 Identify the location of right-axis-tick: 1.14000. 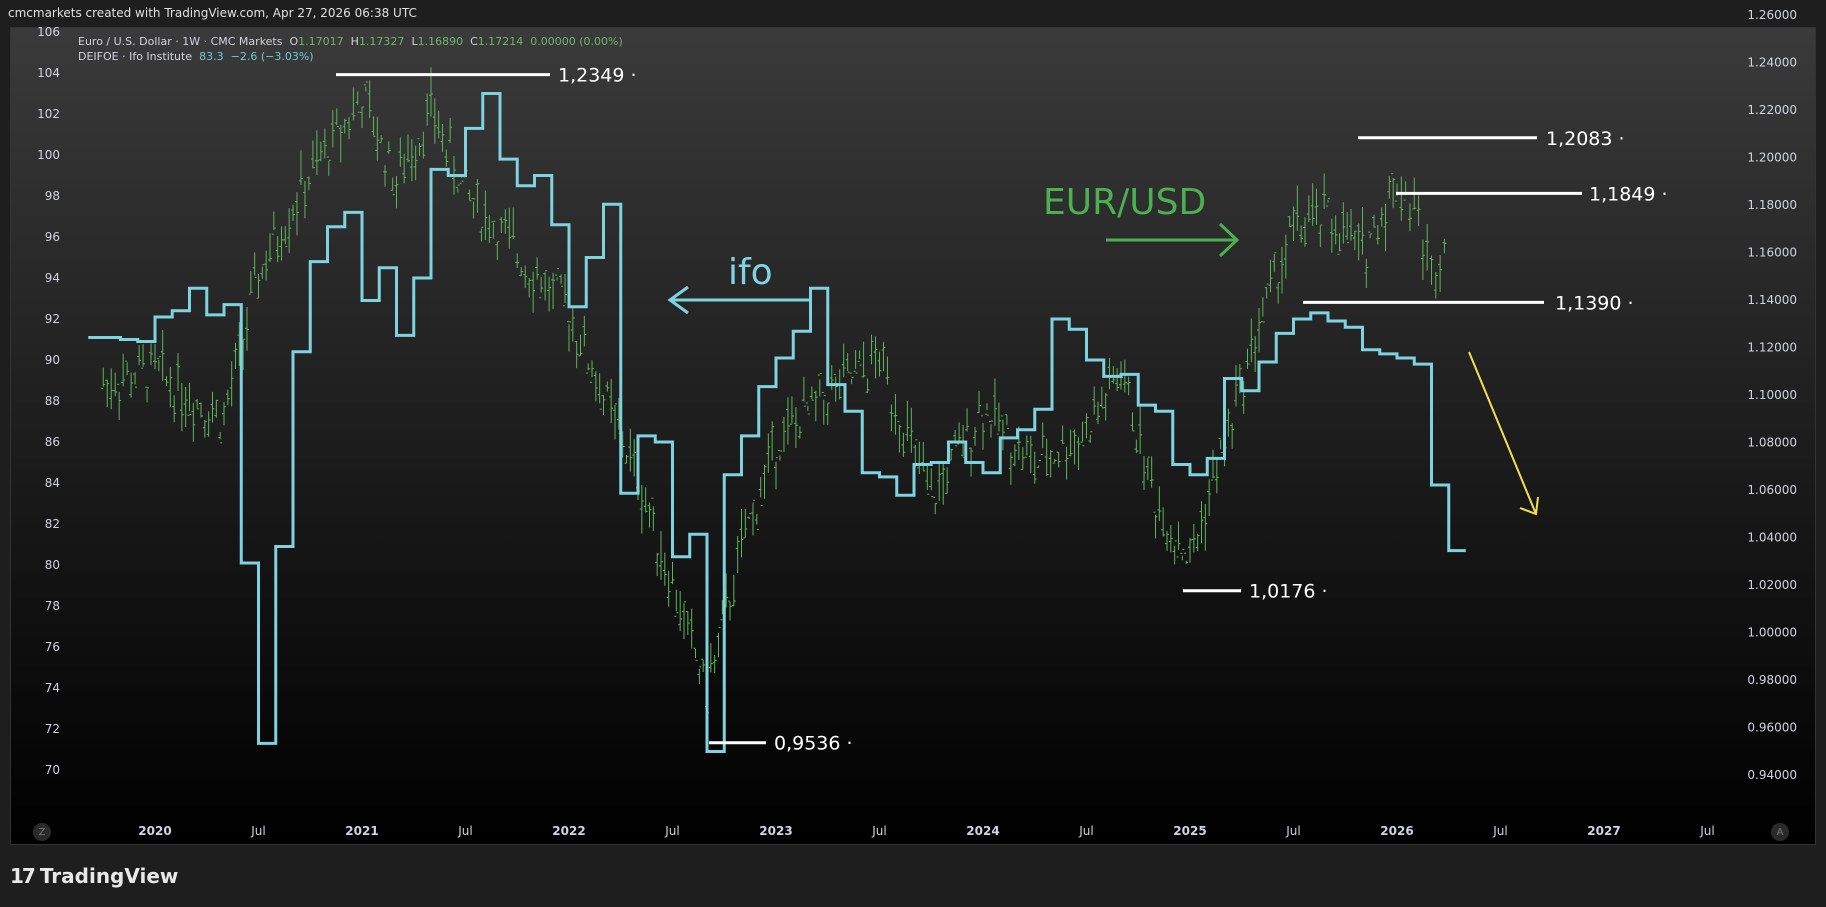
(1772, 300).